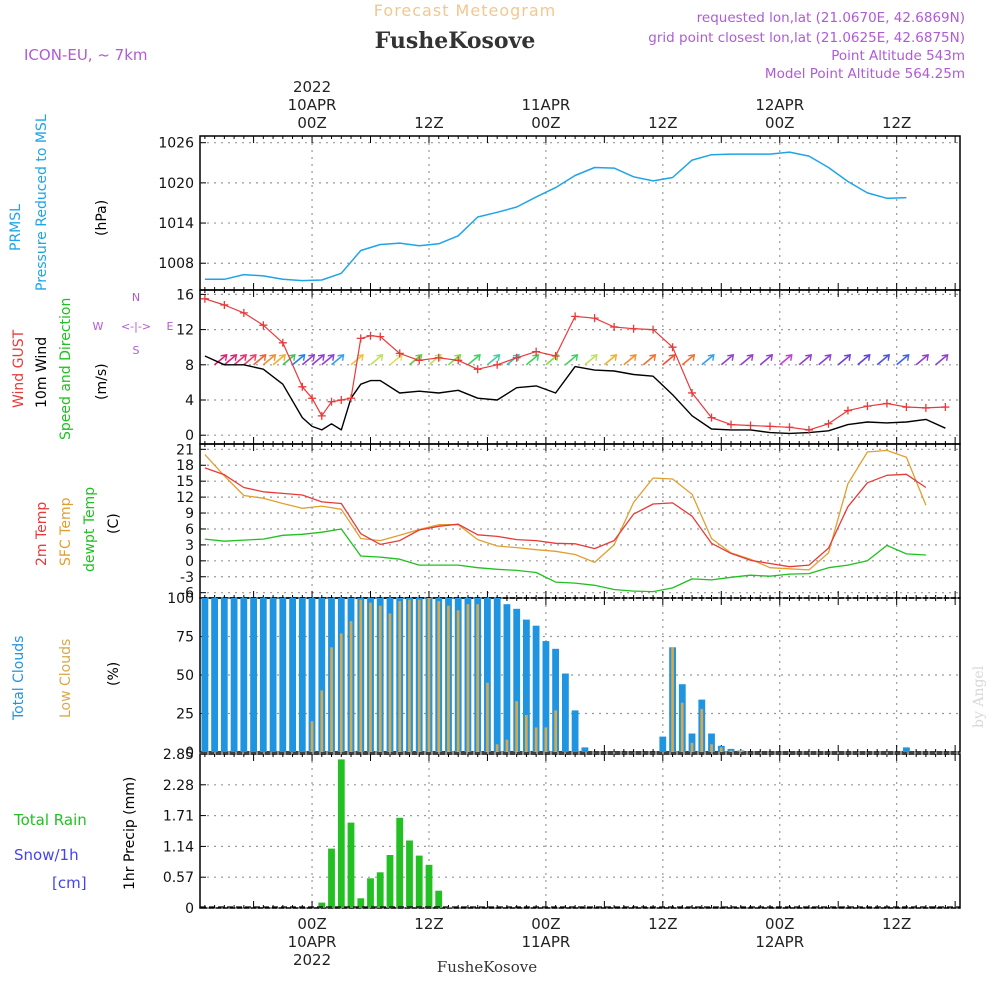 The image size is (1000, 1000). What do you see at coordinates (545, 123) in the screenshot?
I see `top-time-label: 00Z` at bounding box center [545, 123].